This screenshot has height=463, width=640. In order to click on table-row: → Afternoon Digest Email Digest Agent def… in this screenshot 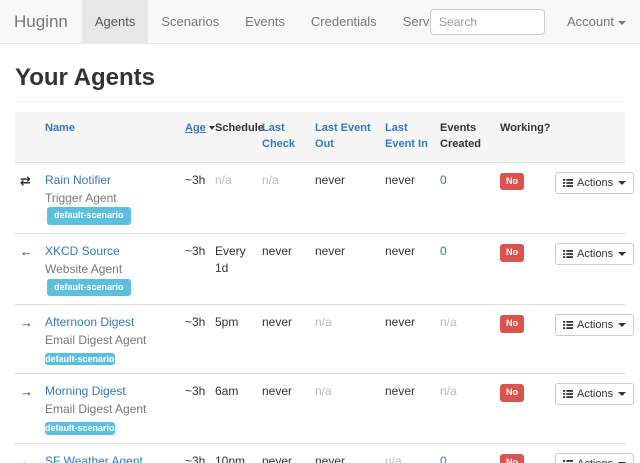, I will do `click(325, 339)`.